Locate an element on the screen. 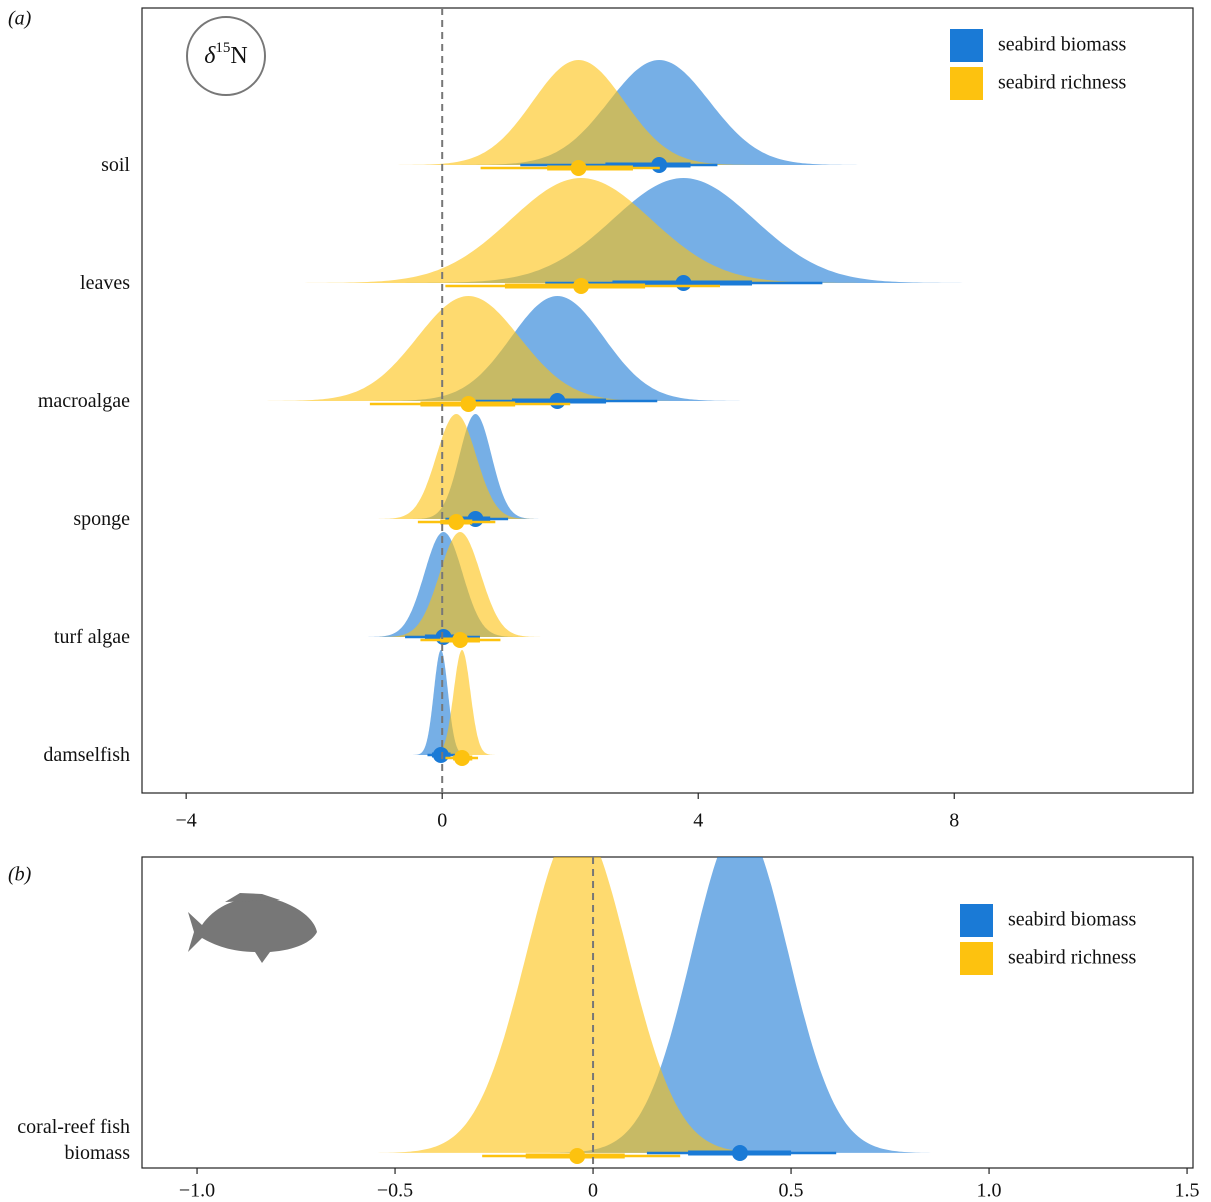  x-tick-label: 4 is located at coordinates (698, 821).